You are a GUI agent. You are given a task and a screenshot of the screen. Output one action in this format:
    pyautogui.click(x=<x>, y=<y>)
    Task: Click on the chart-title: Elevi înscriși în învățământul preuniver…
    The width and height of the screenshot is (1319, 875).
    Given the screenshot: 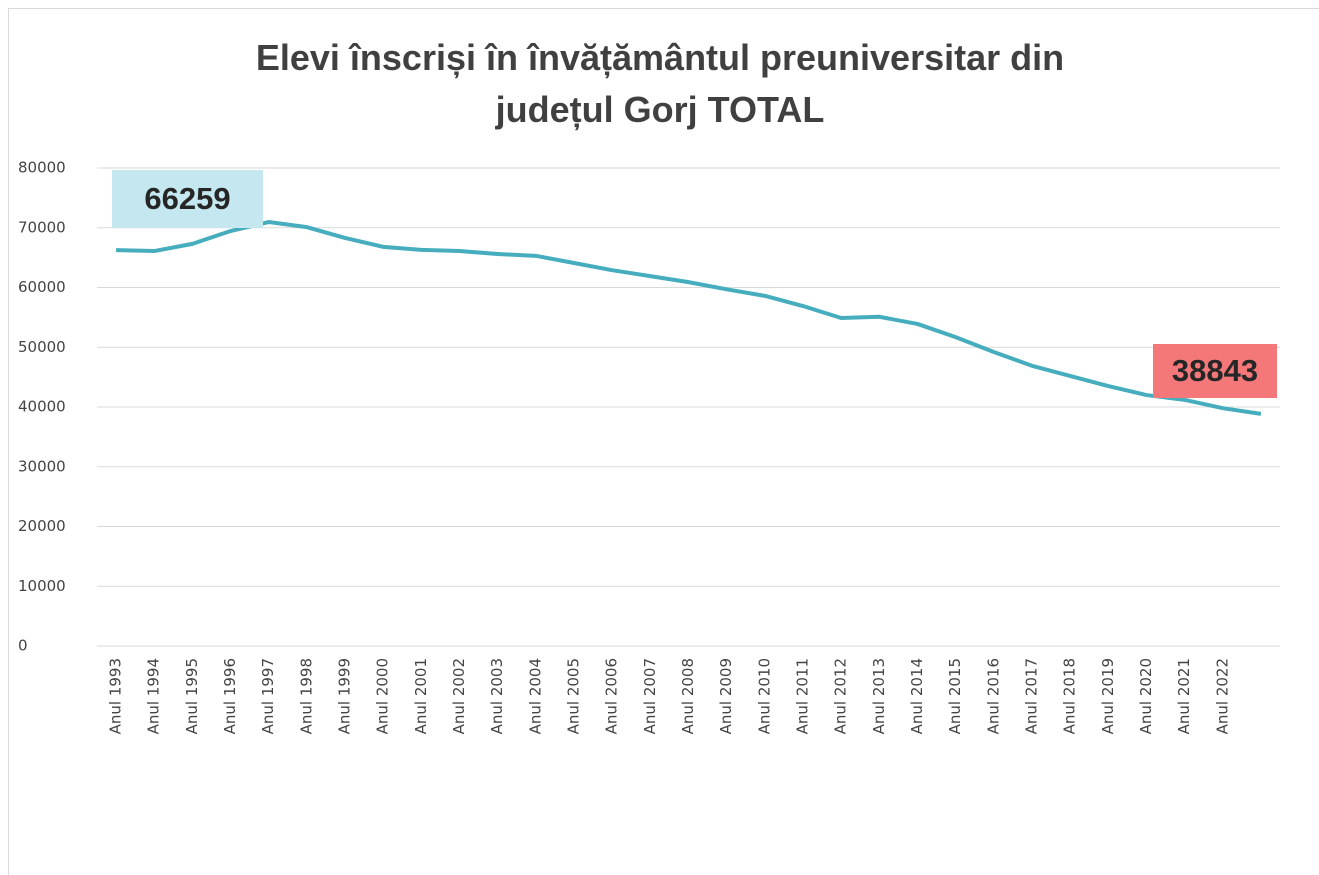 What is the action you would take?
    pyautogui.click(x=660, y=84)
    